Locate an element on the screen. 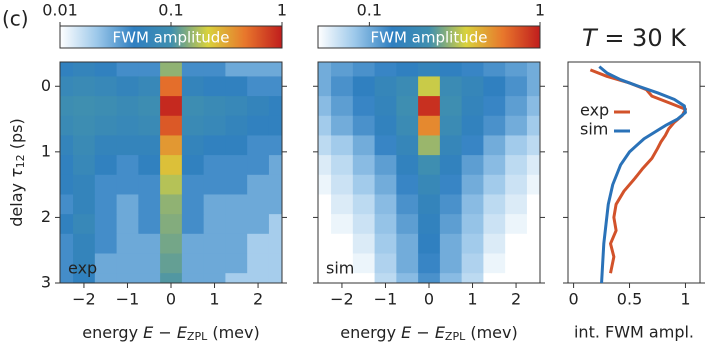 Image resolution: width=706 pixels, height=348 pixels. y-tick-label: 1 is located at coordinates (46, 150).